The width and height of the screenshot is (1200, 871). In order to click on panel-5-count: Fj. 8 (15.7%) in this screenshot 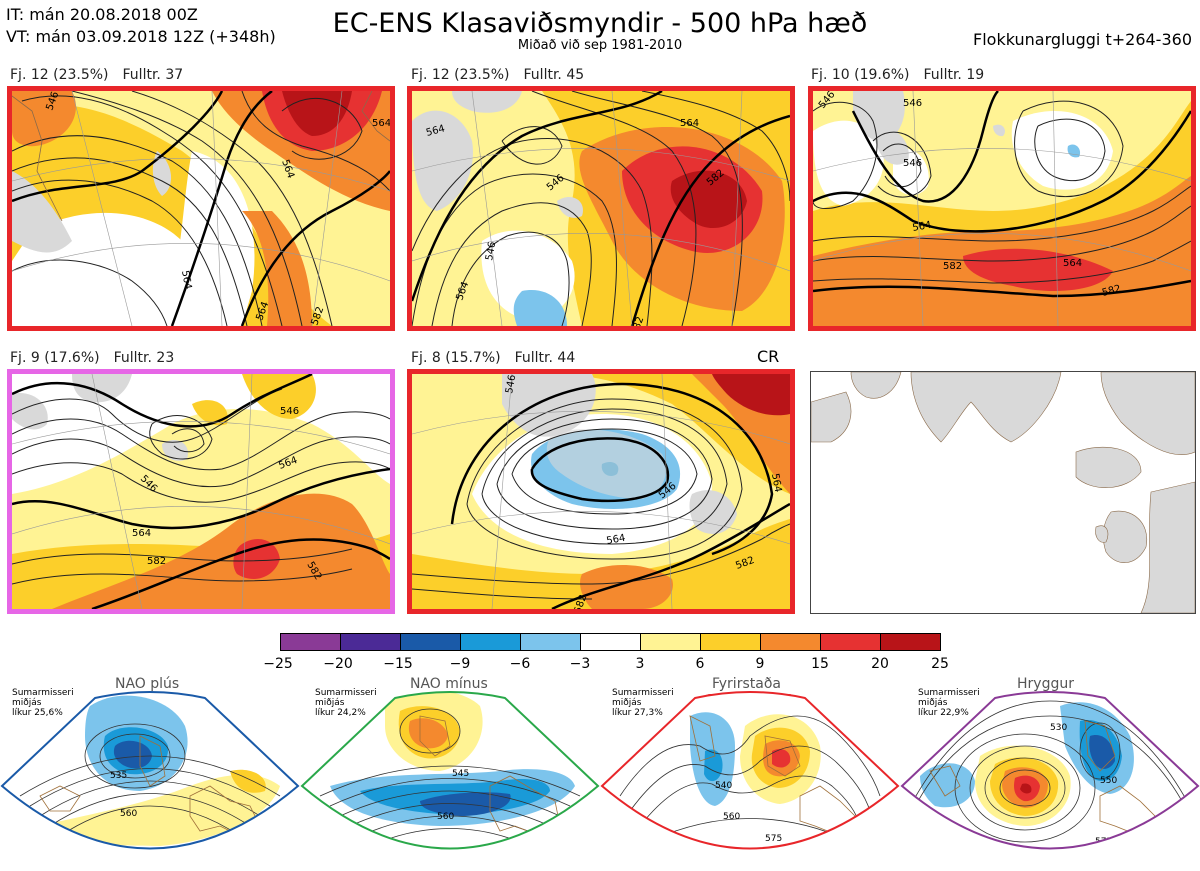, I will do `click(456, 358)`.